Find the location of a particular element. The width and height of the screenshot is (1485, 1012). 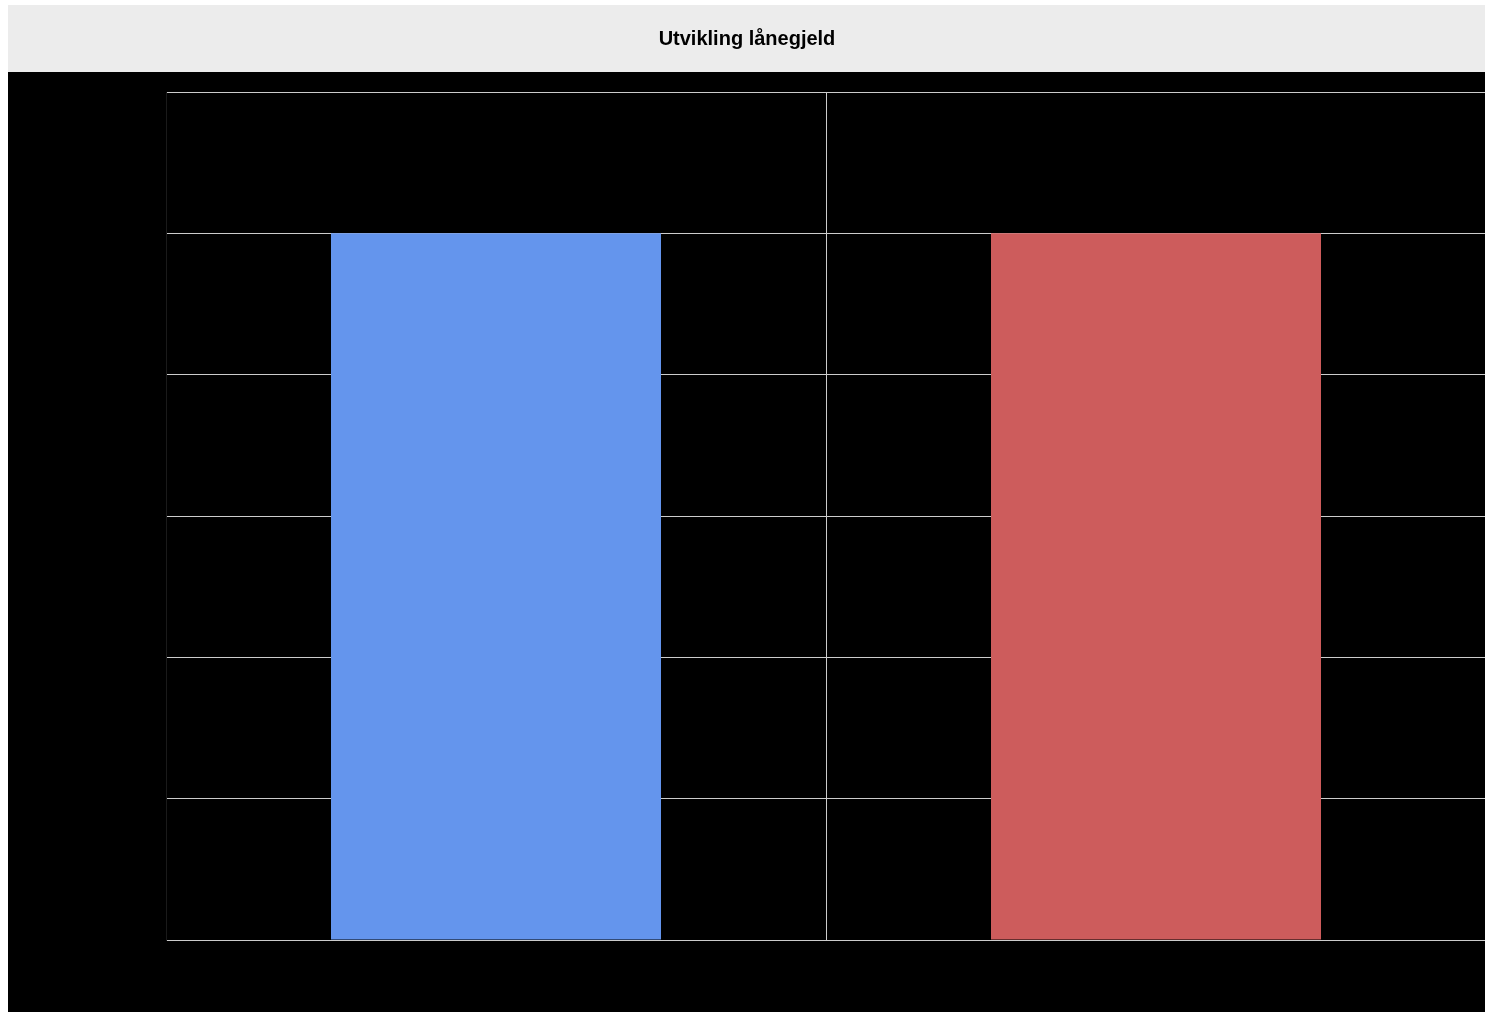

chart-title: Utvikling lånegjeld is located at coordinates (746, 38).